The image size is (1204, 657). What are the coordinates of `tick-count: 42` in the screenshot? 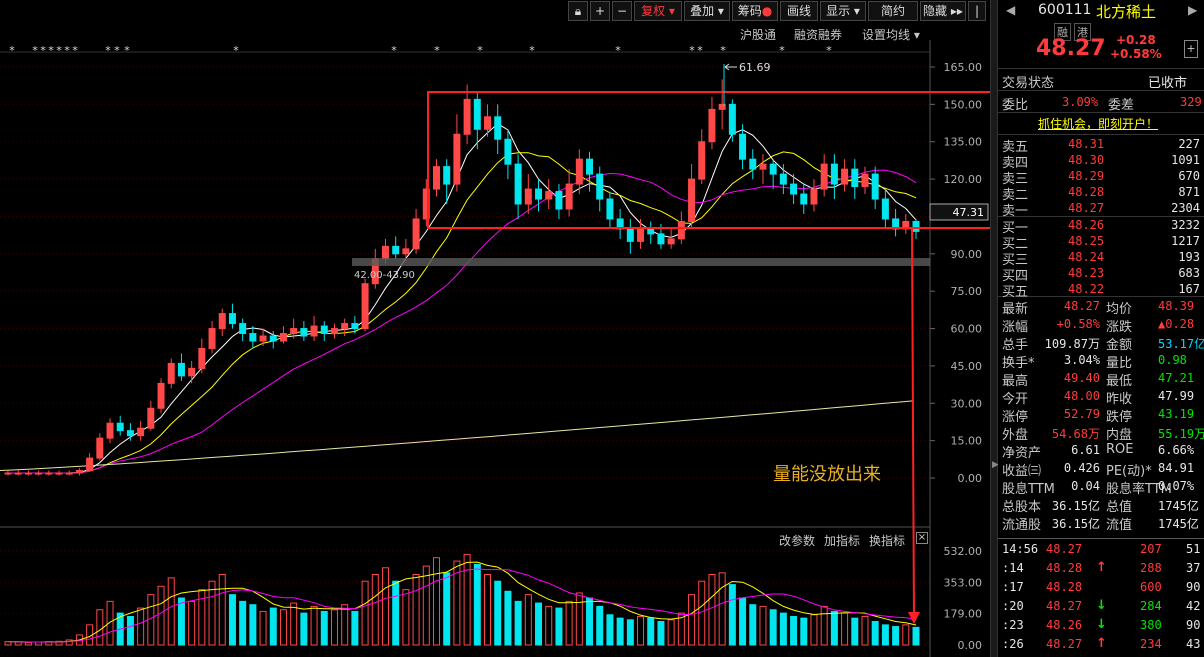 It's located at (1193, 606).